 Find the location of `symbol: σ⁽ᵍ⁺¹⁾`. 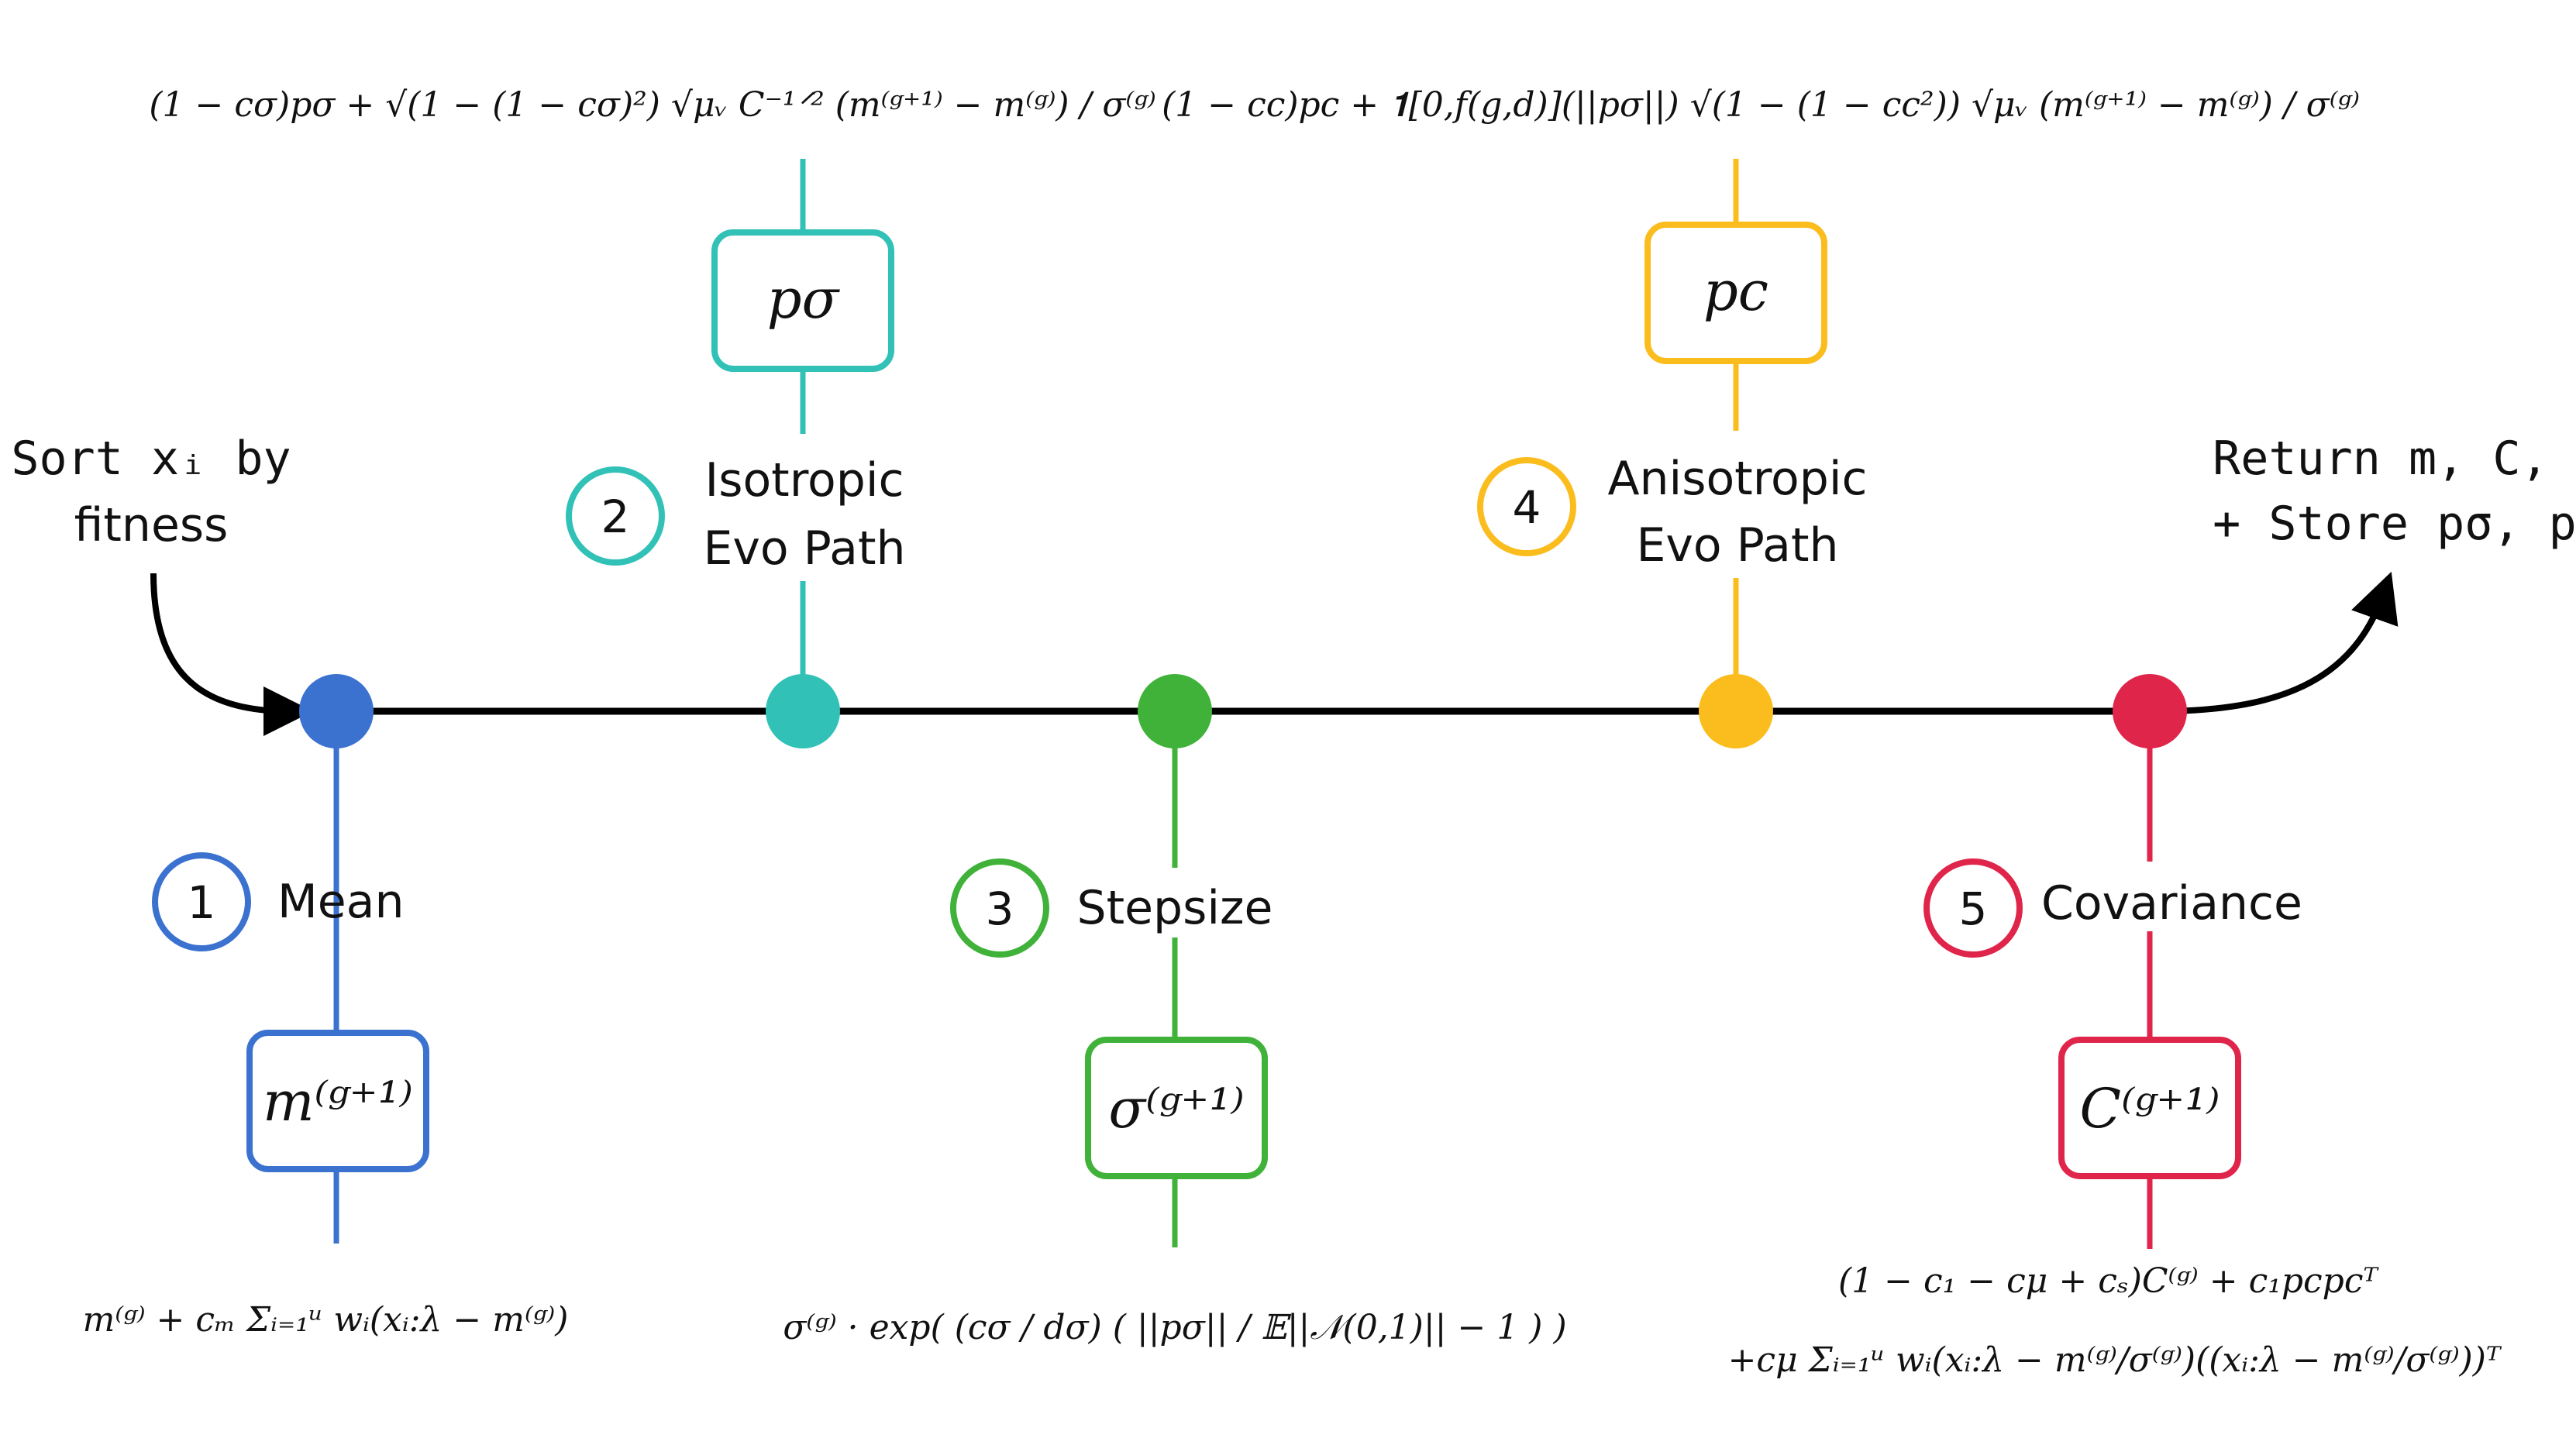

symbol: σ⁽ᵍ⁺¹⁾ is located at coordinates (1176, 1108).